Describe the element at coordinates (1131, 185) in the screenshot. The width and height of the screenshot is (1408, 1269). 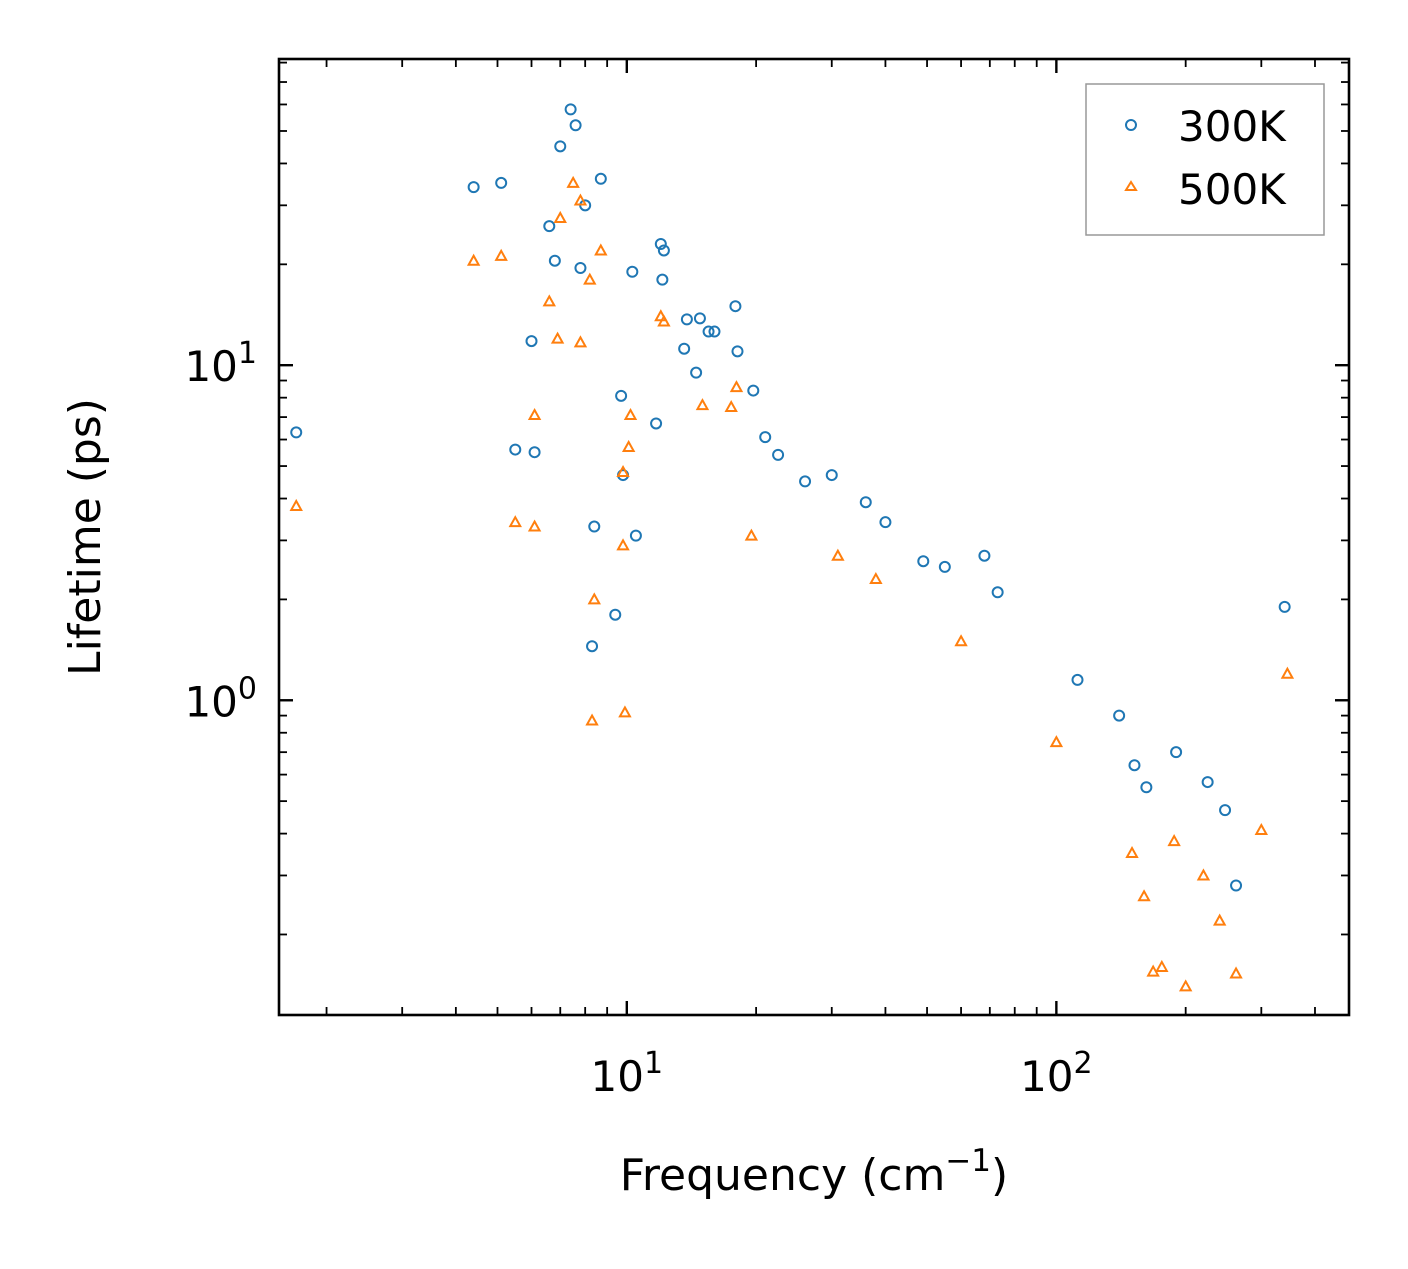
I see `legend-marker-triangle` at that location.